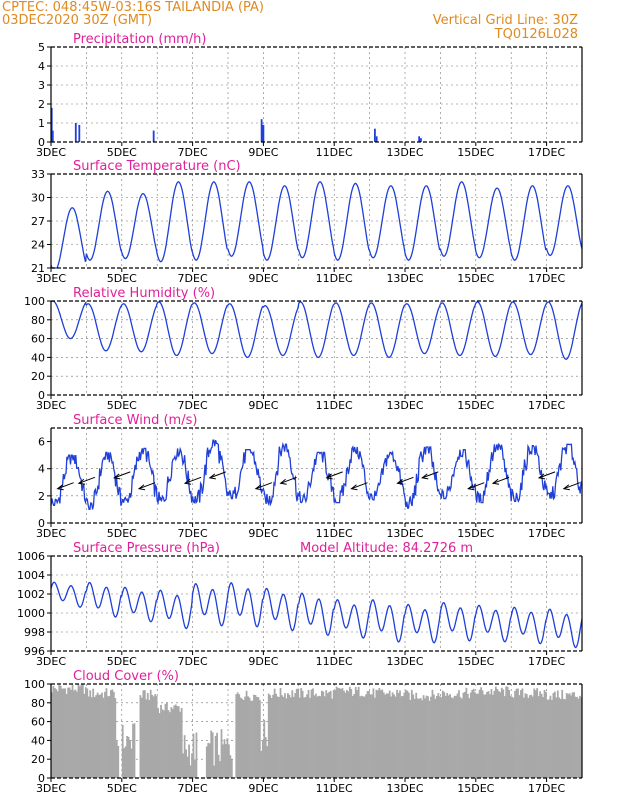  I want to click on y-tick-label: 1006, so click(31, 556).